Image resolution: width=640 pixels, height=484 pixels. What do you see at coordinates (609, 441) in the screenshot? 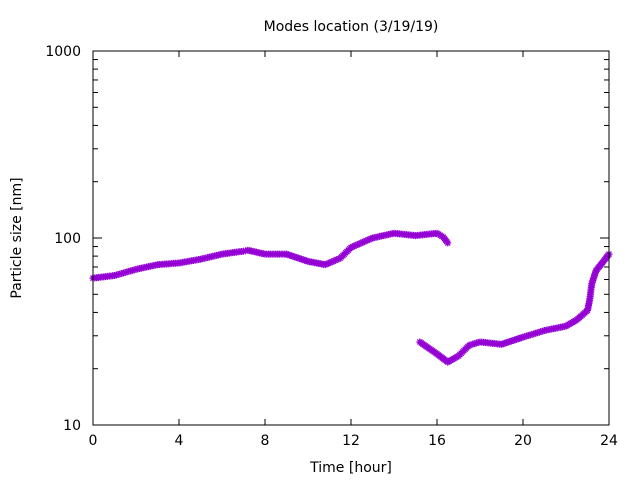
I see `x-tick-label: 24` at bounding box center [609, 441].